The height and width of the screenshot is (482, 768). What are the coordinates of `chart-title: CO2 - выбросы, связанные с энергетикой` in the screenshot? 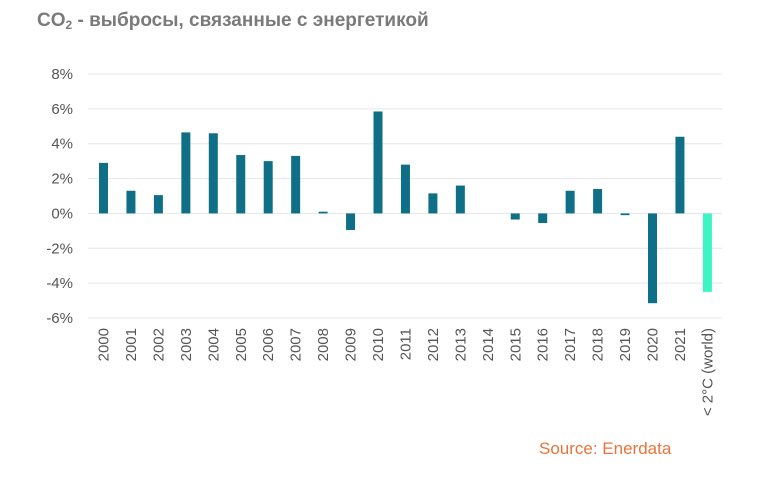 It's located at (233, 21).